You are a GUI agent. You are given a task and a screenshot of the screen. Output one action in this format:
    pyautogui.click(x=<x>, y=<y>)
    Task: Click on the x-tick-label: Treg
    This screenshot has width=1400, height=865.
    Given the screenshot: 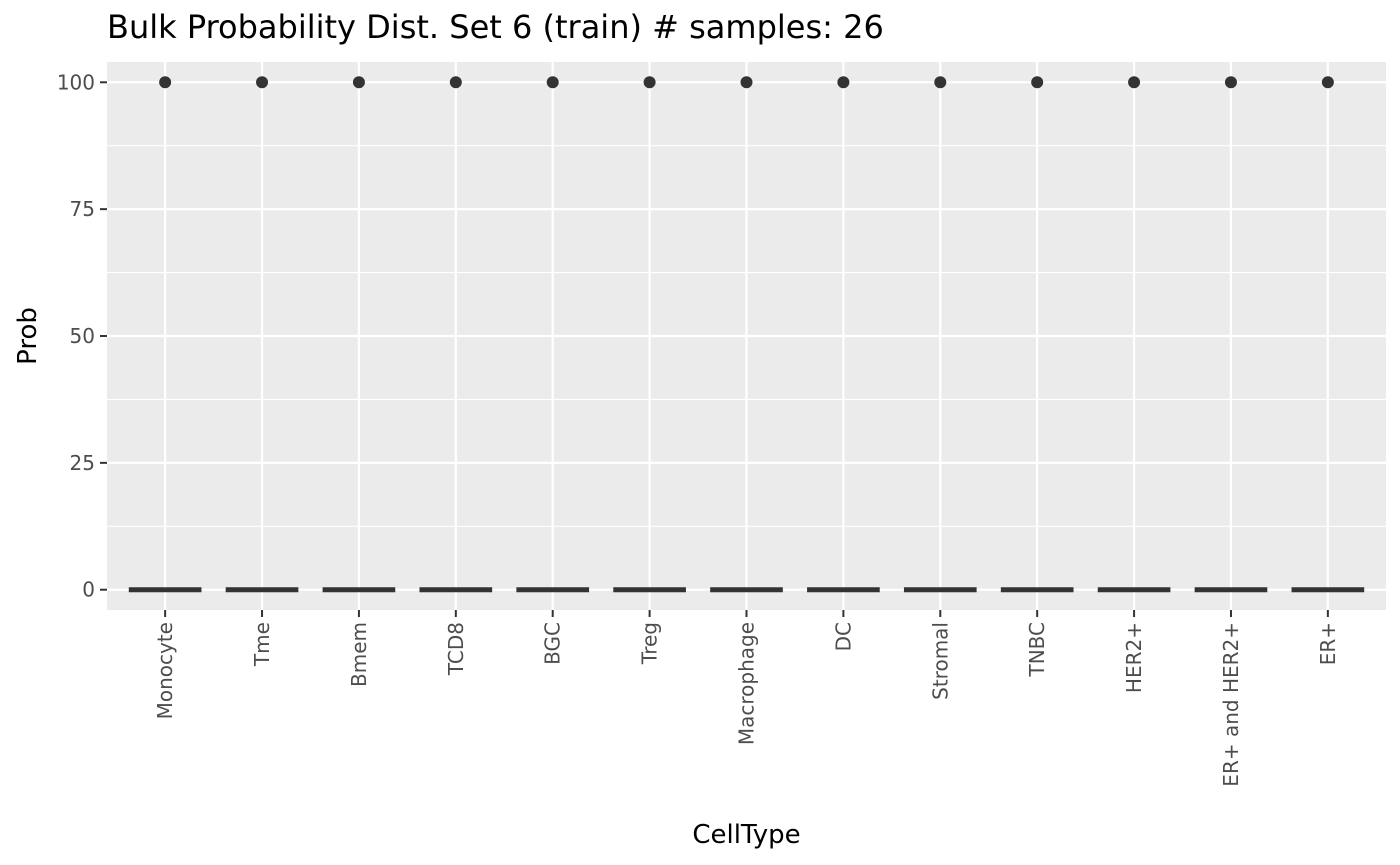 What is the action you would take?
    pyautogui.click(x=650, y=643)
    